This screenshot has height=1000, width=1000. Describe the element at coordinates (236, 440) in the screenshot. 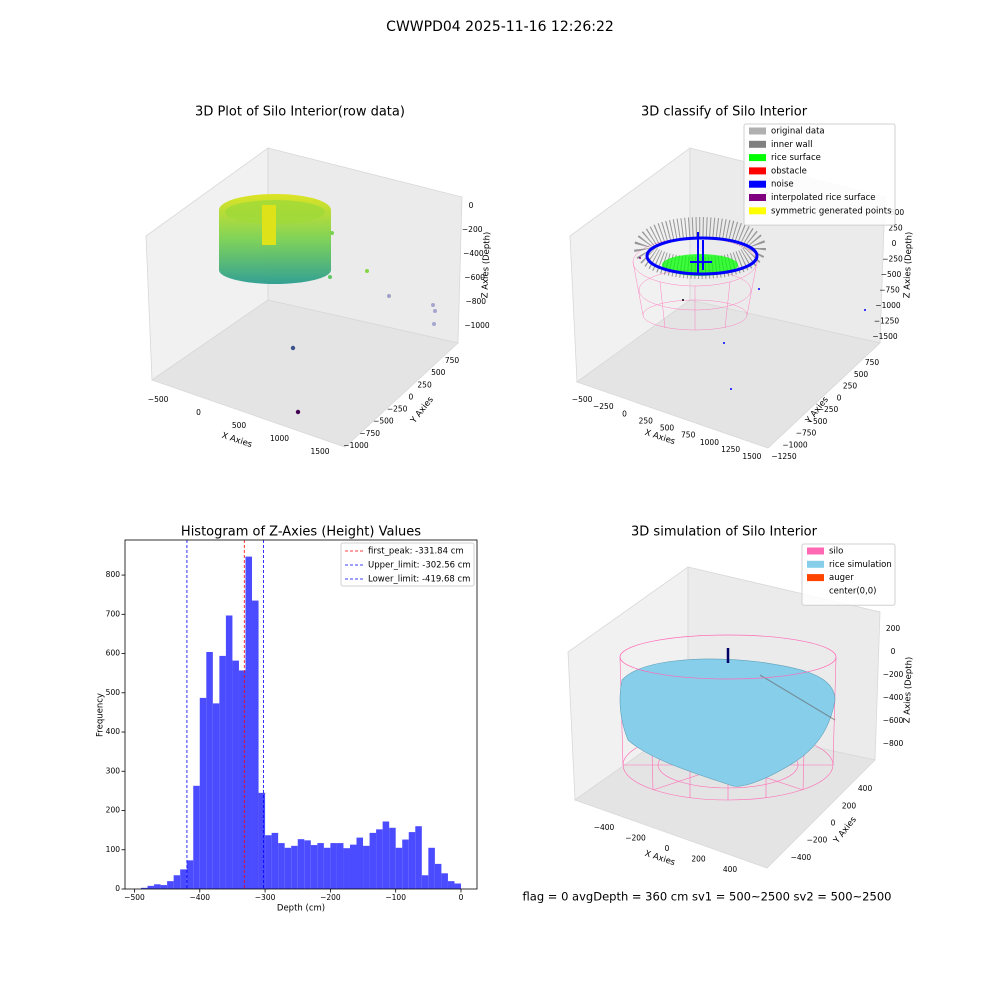

I see `x-axis-label: X Axies` at that location.